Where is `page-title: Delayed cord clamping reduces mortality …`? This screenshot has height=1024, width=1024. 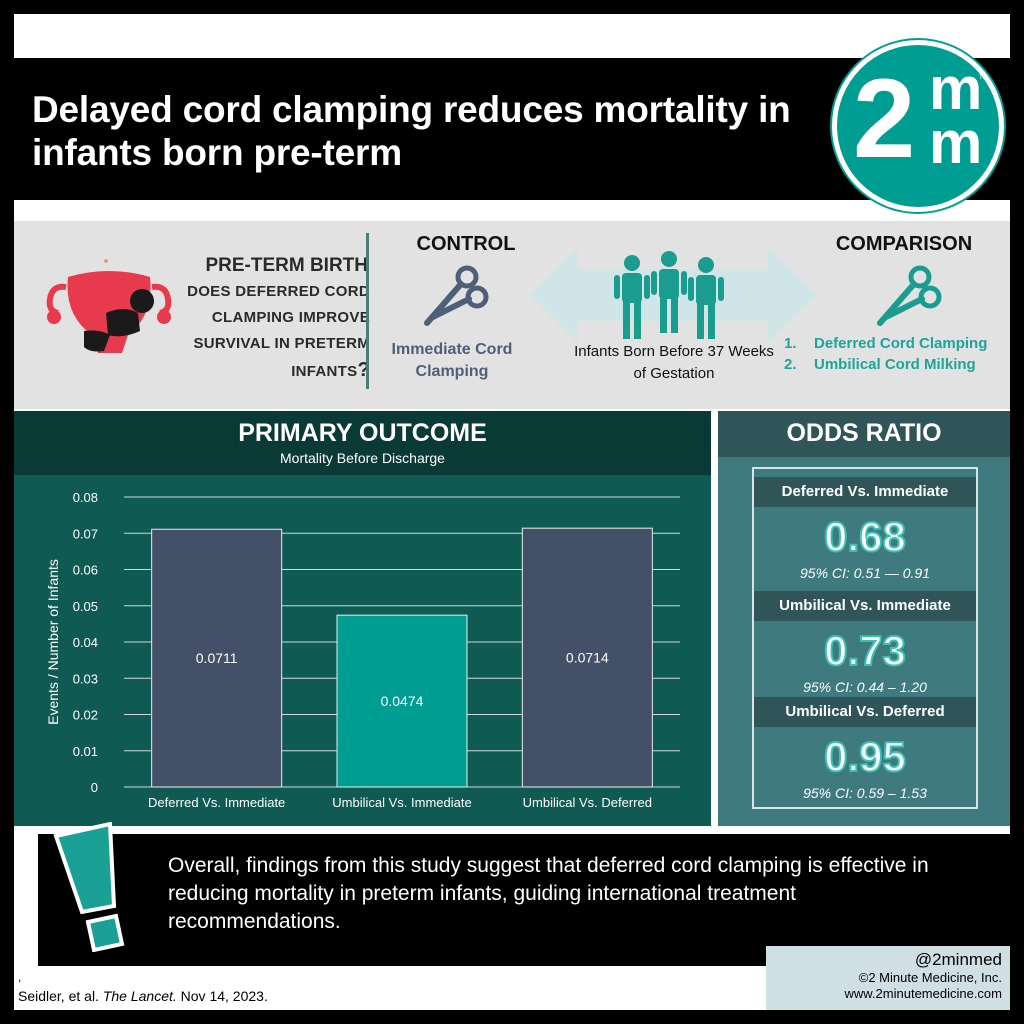
page-title: Delayed cord clamping reduces mortality … is located at coordinates (411, 131).